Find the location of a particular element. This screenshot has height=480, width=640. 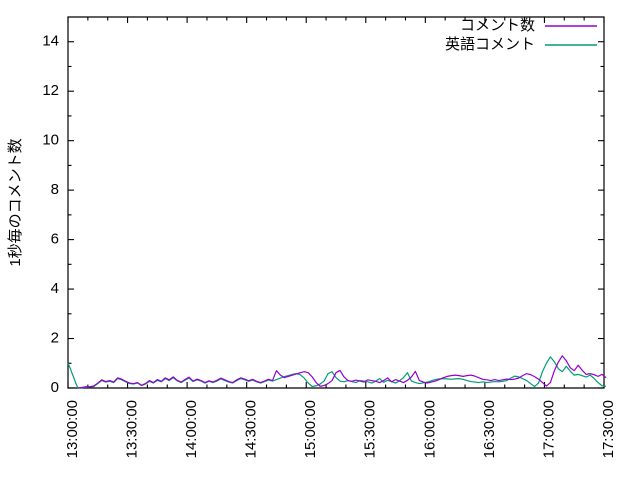

x-tick-label: 17:00:00 is located at coordinates (548, 429).